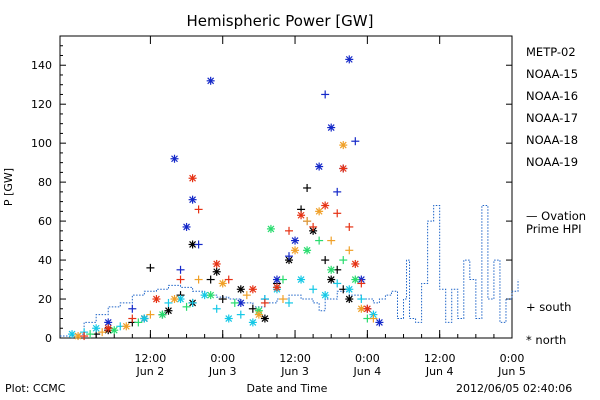  I want to click on y-tick-label: 60, so click(45, 221).